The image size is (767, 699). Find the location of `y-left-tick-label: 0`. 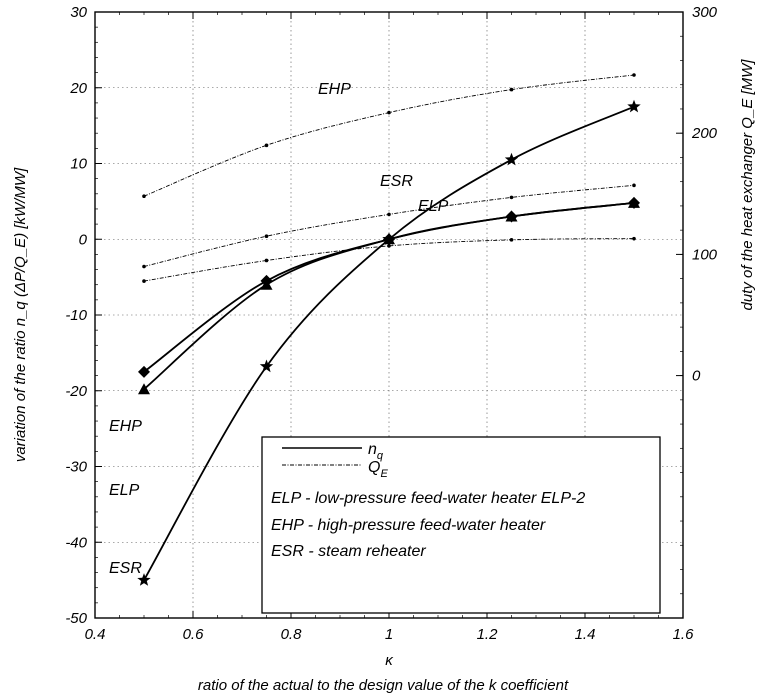

y-left-tick-label: 0 is located at coordinates (83, 239).